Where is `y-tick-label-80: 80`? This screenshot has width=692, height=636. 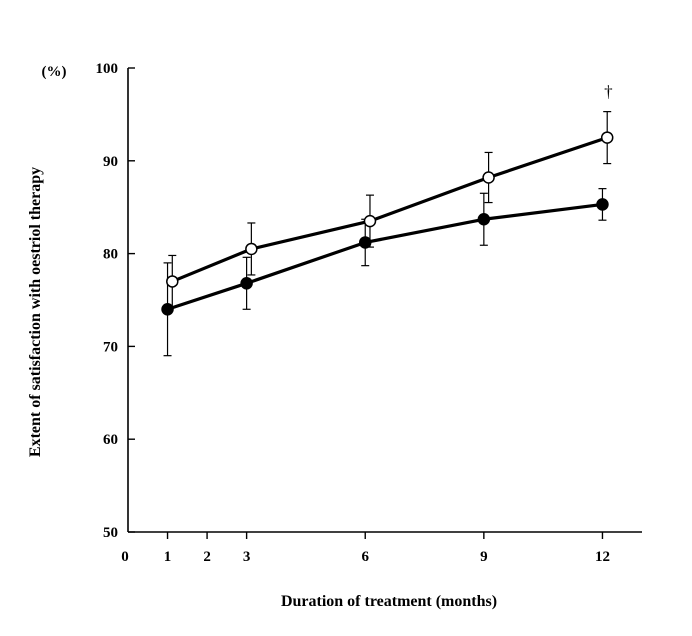 y-tick-label-80: 80 is located at coordinates (110, 255).